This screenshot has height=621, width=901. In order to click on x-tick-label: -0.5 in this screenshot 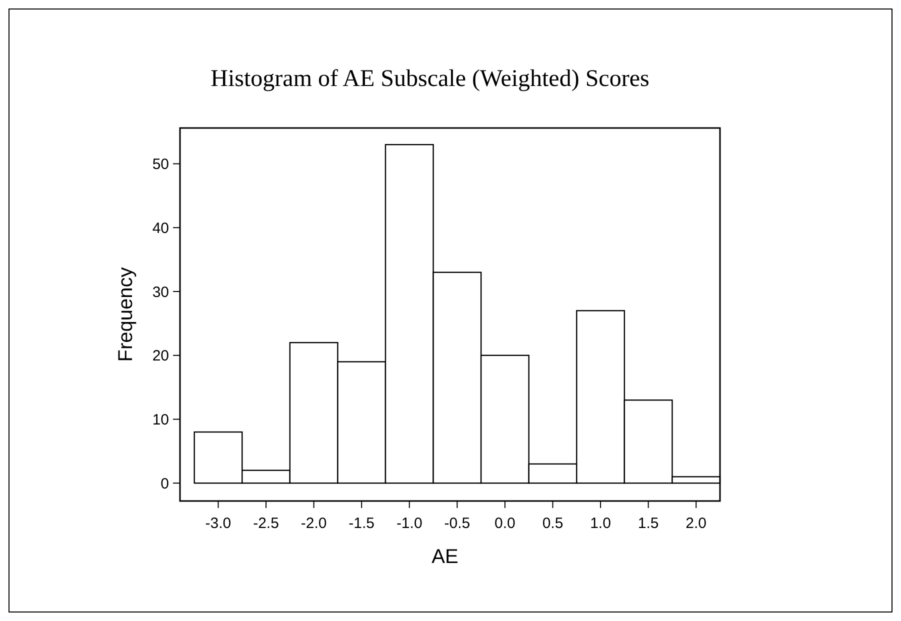, I will do `click(457, 523)`.